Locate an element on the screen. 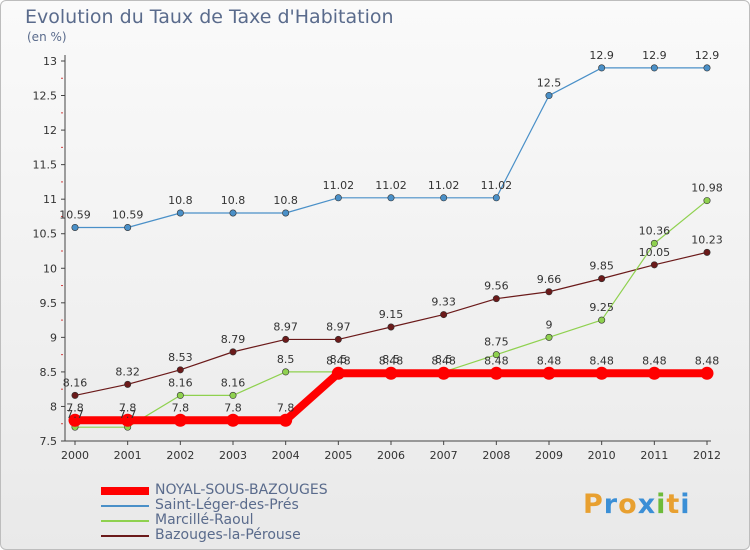 This screenshot has height=550, width=750. x-tick-label: 2003 is located at coordinates (233, 455).